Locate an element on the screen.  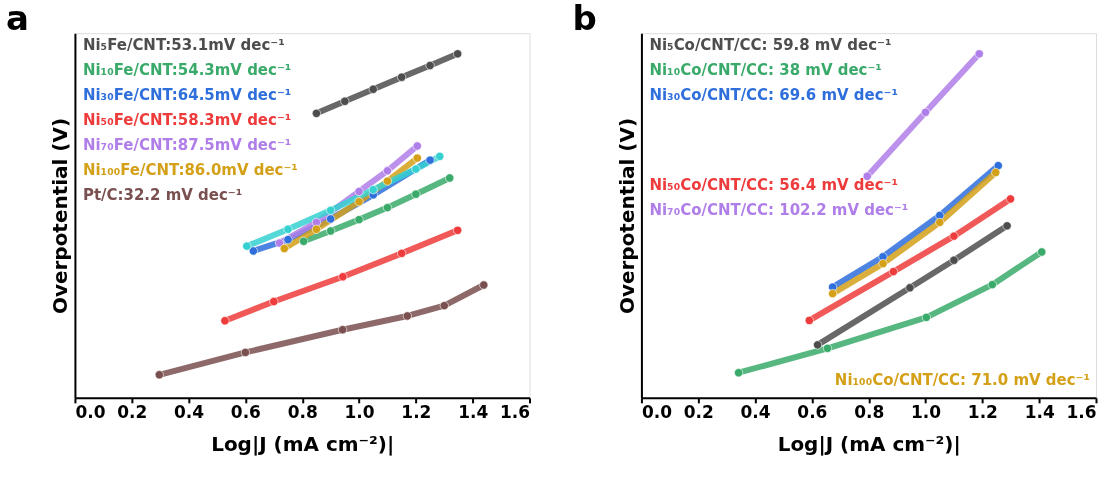
text: Ni₅₀Fe/CNT:58.3mV dec⁻¹ is located at coordinates (187, 120).